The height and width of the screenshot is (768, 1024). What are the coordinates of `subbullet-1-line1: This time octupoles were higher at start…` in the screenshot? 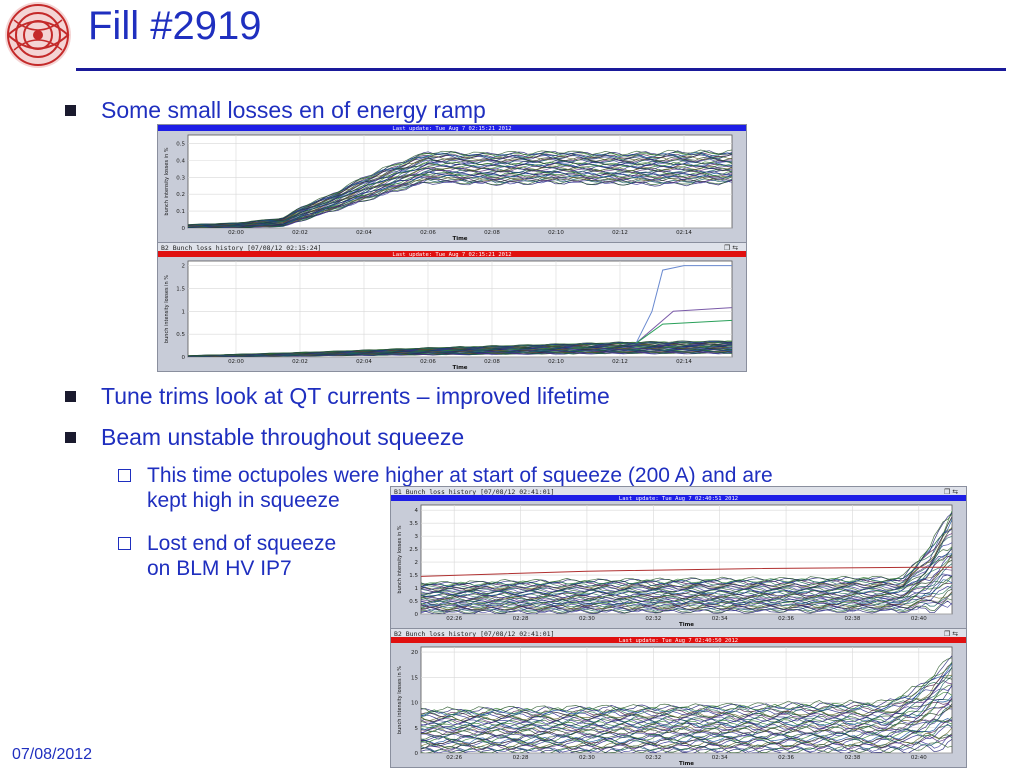 It's located at (460, 475).